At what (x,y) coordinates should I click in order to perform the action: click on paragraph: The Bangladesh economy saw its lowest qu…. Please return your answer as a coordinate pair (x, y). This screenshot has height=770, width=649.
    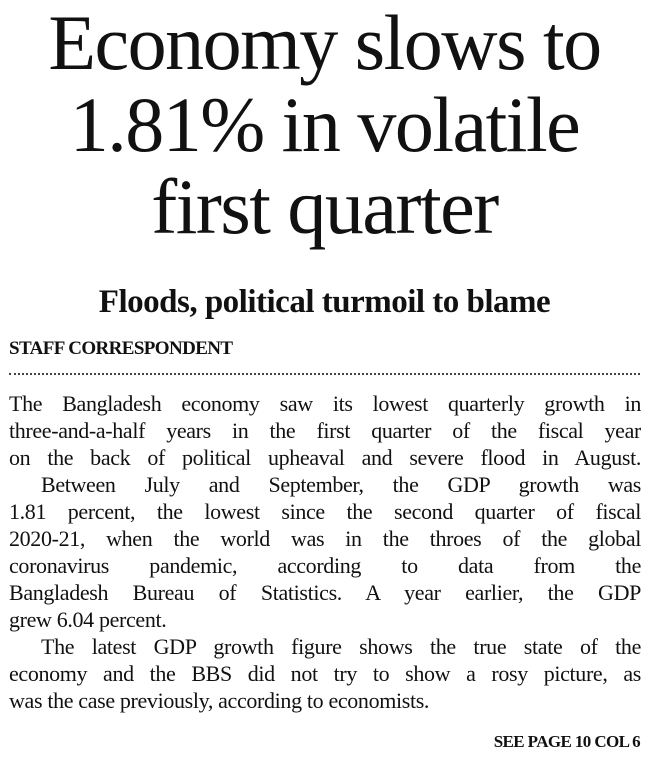
    Looking at the image, I should click on (325, 430).